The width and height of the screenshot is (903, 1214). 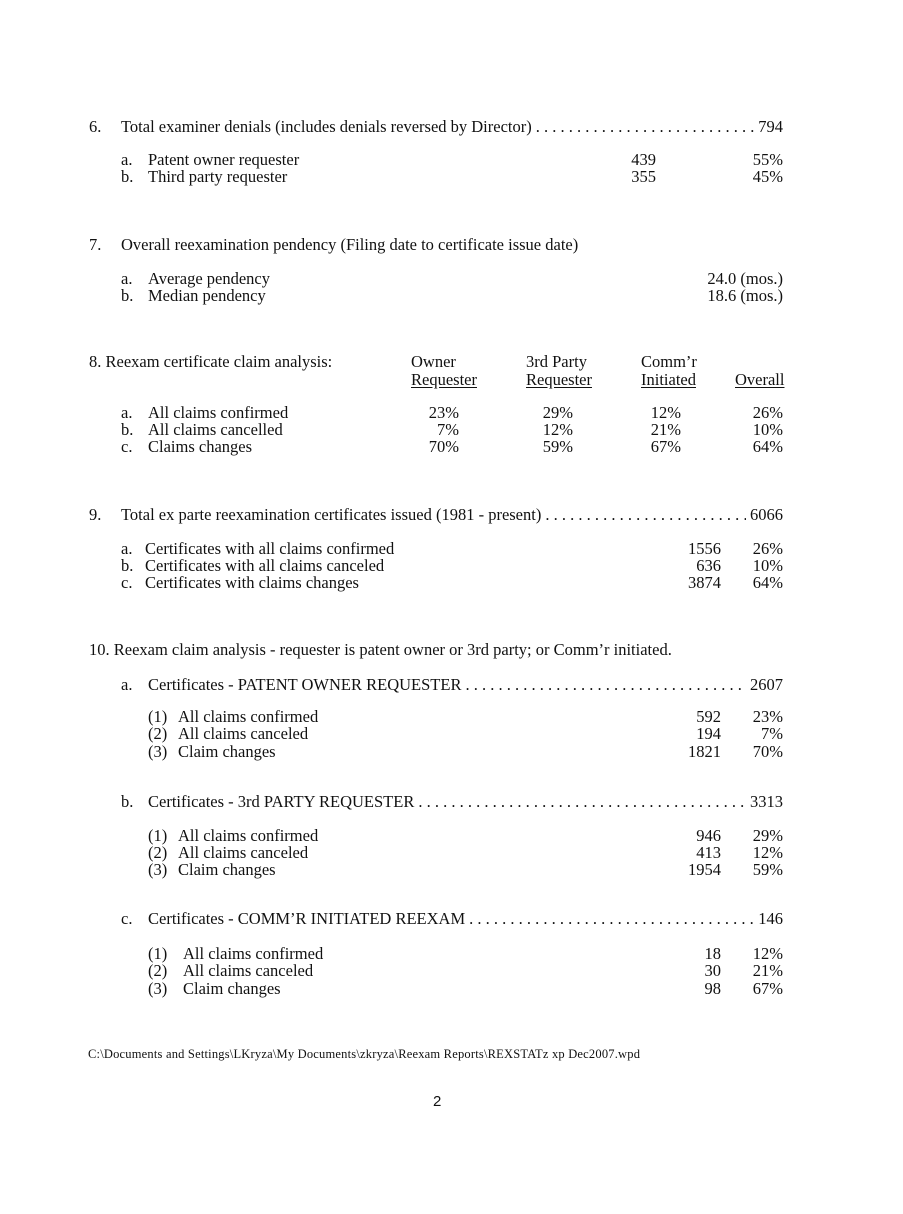 What do you see at coordinates (665, 429) in the screenshot?
I see `cell: 21%` at bounding box center [665, 429].